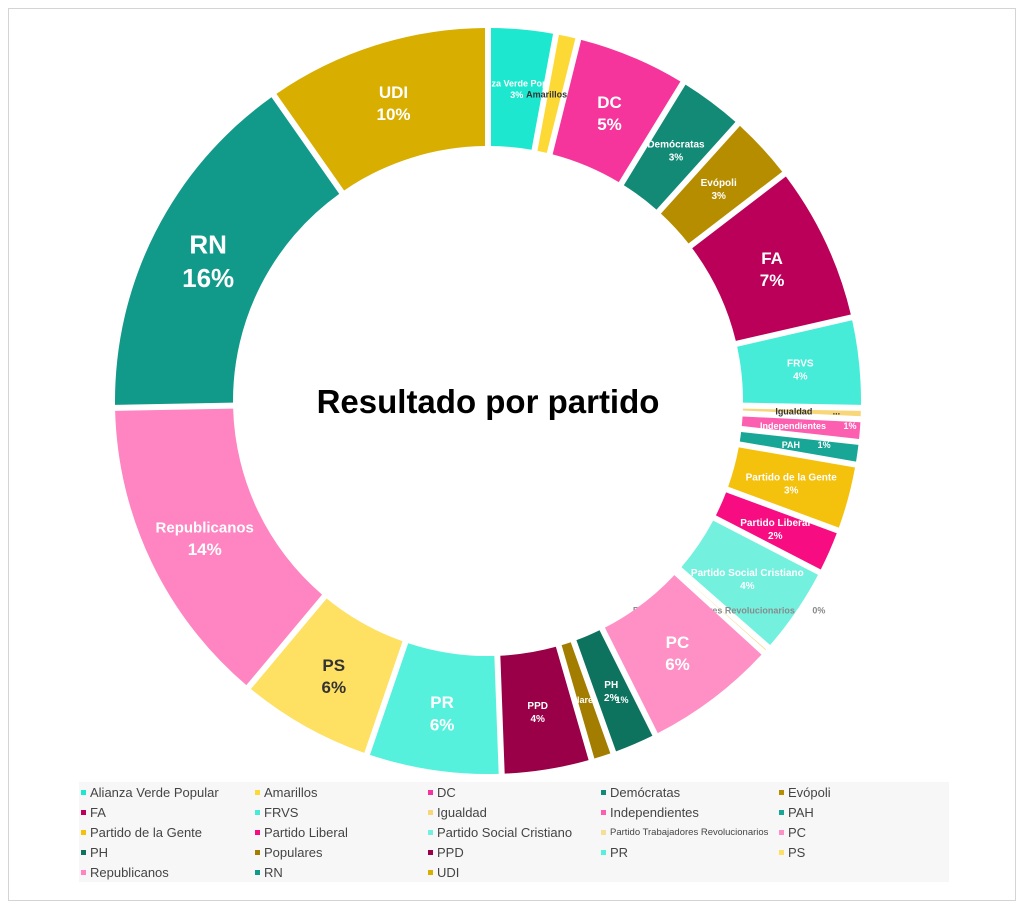  I want to click on legend-label: Igualdad, so click(462, 812).